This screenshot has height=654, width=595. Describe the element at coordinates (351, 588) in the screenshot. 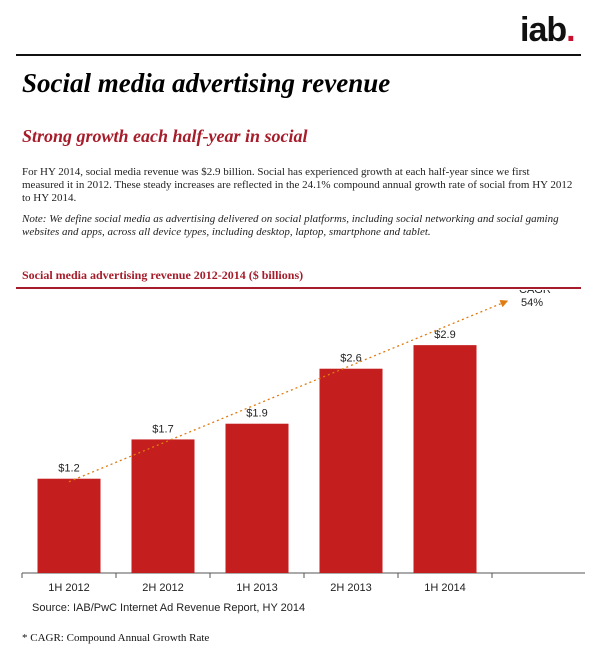

I see `x-tick-label: 2H 2013` at that location.